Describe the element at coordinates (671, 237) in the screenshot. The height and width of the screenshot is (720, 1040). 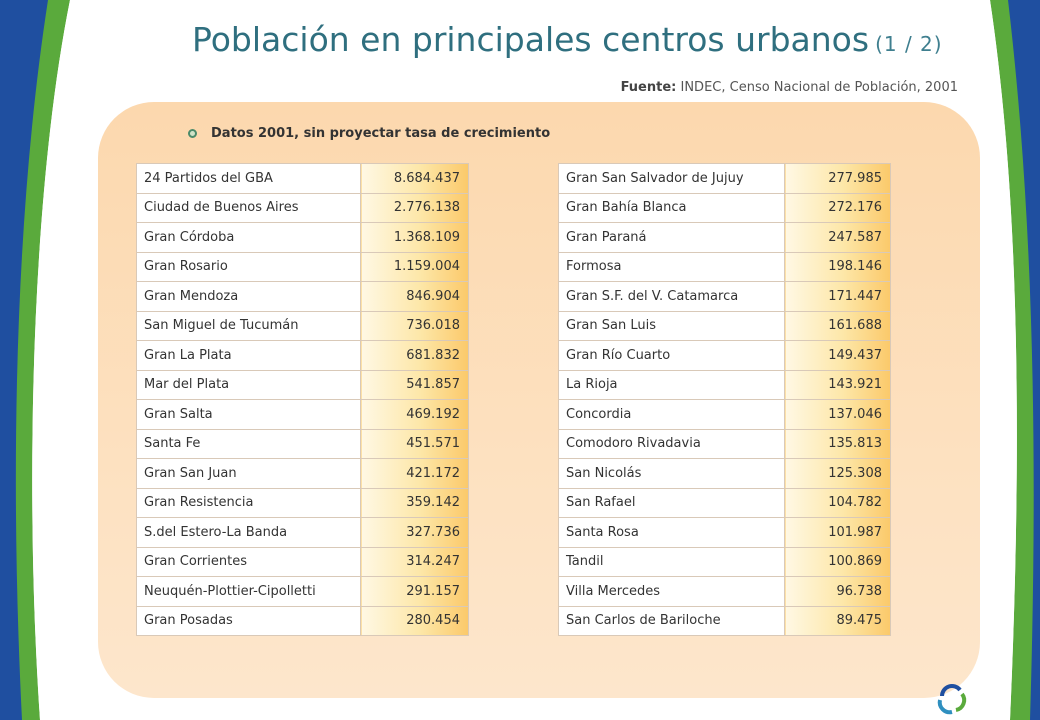
I see `city-name-cell: Gran Paraná` at that location.